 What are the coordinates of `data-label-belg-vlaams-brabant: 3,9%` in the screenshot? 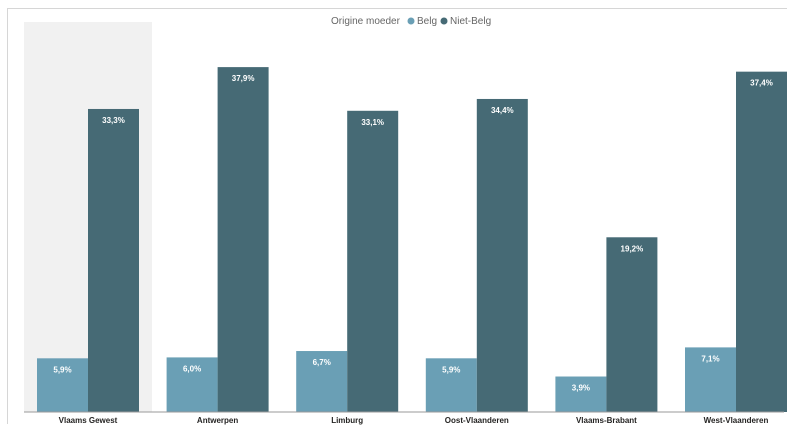 It's located at (581, 388).